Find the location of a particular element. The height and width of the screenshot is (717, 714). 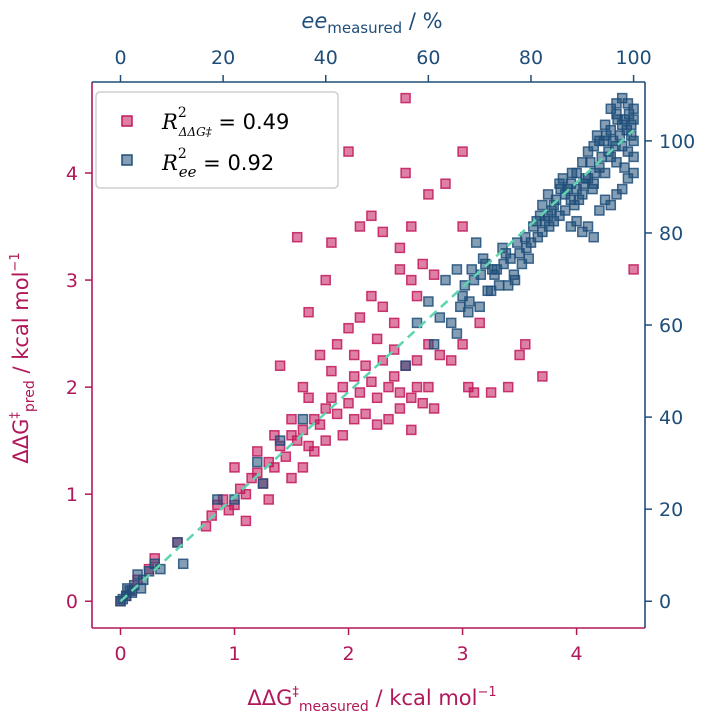

x-axis-label-main: ΔΔG is located at coordinates (269, 698).